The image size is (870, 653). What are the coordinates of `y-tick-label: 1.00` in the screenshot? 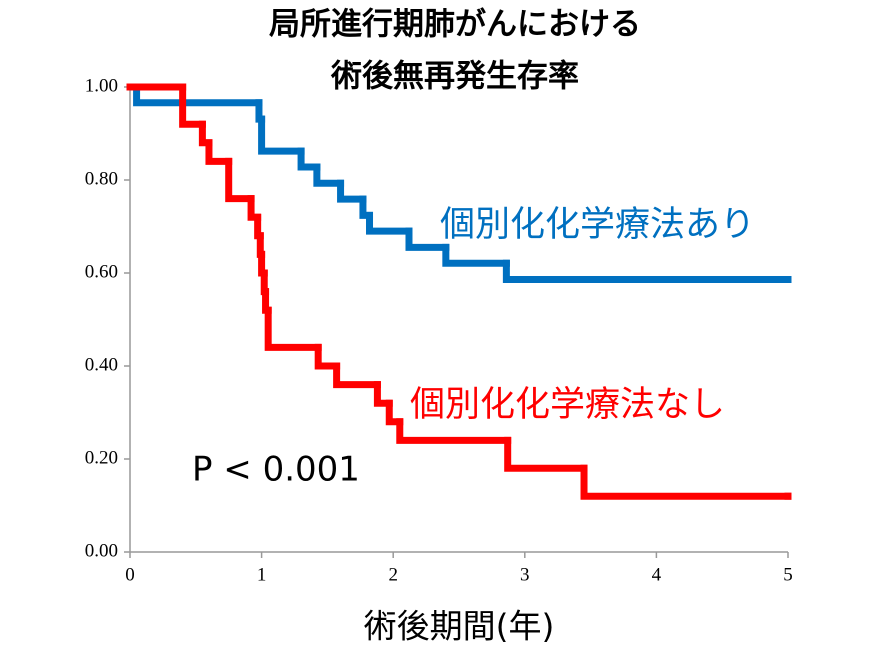 It's located at (101, 85).